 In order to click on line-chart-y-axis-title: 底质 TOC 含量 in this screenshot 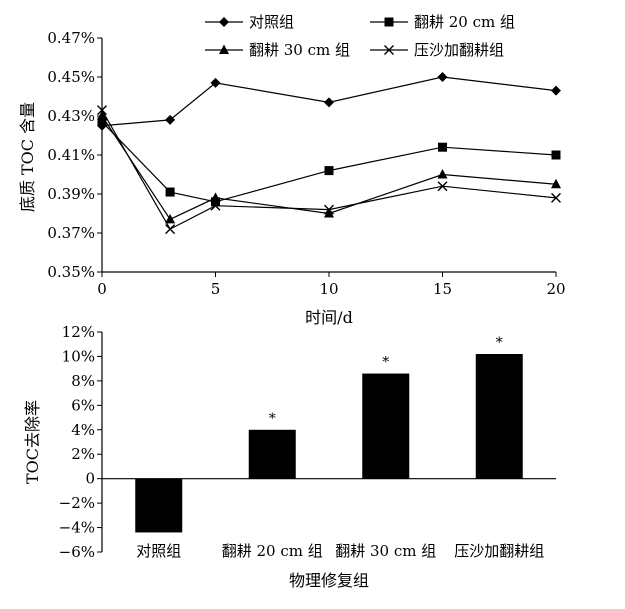, I will do `click(27, 157)`.